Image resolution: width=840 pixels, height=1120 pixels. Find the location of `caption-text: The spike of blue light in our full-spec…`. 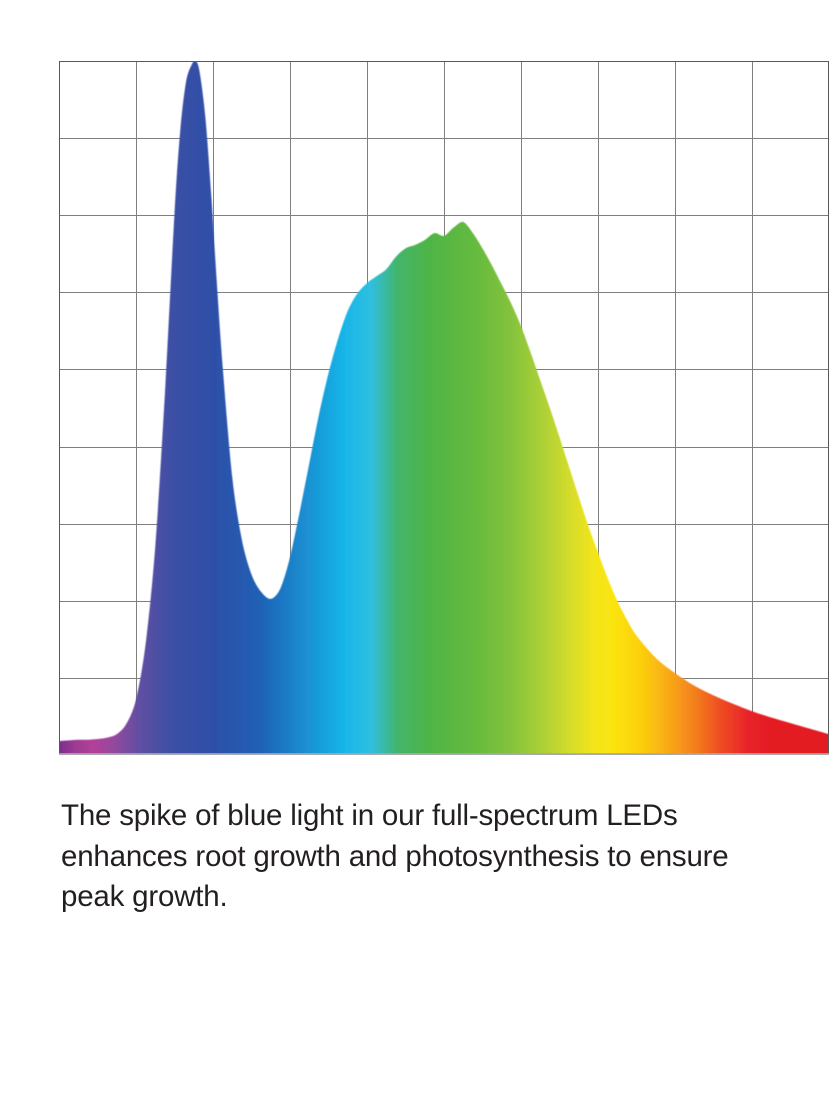

caption-text: The spike of blue light in our full-spec… is located at coordinates (395, 856).